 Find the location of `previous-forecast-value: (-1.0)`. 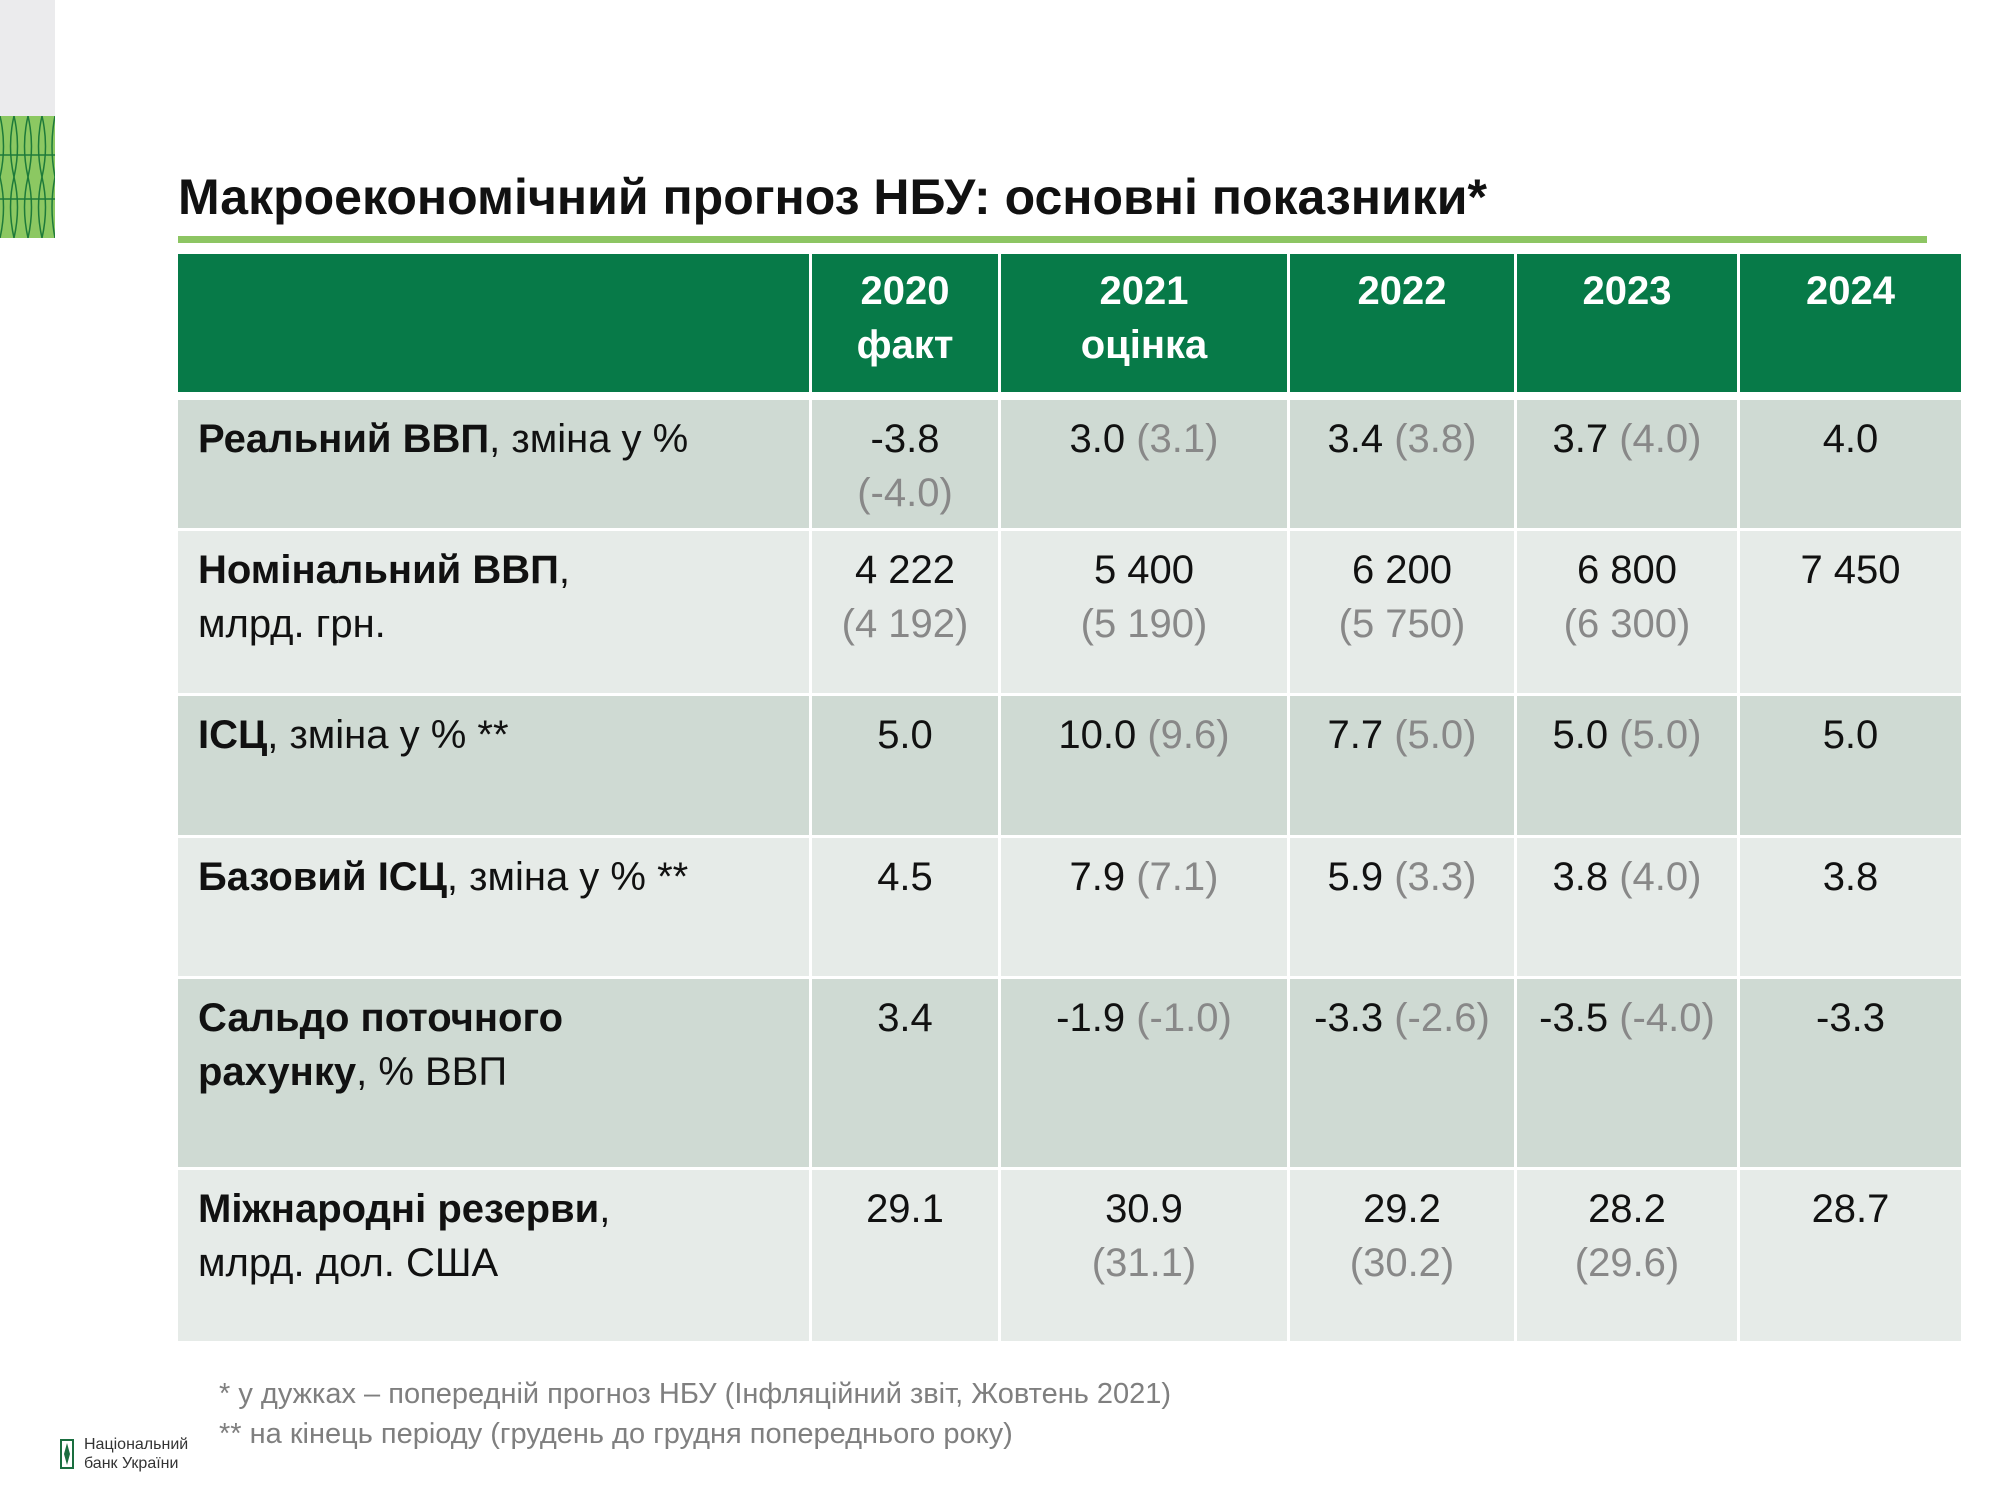

previous-forecast-value: (-1.0) is located at coordinates (1184, 1018).